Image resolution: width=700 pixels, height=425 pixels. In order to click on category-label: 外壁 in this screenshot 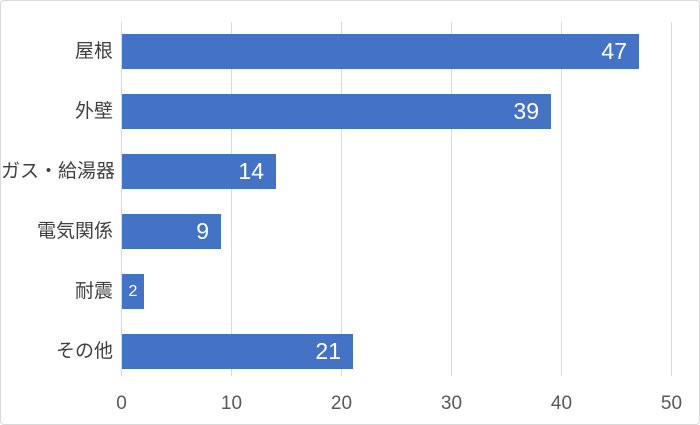, I will do `click(93, 111)`.